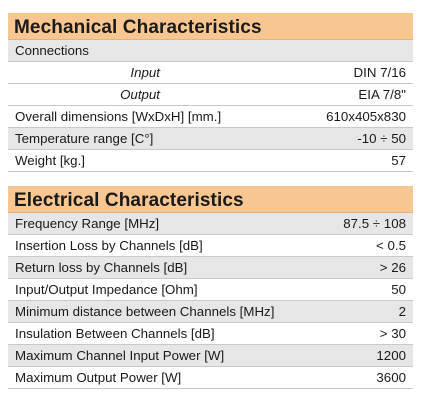  Describe the element at coordinates (120, 355) in the screenshot. I see `spec-label: Maximum Channel Input Power [W]` at that location.